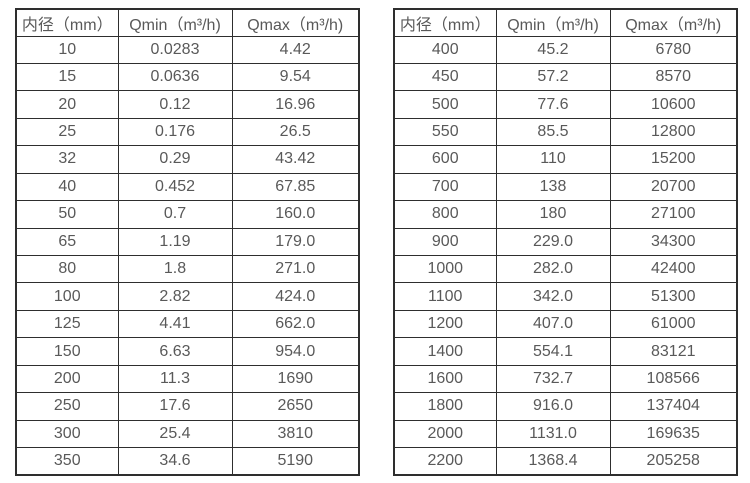  I want to click on table-cell-qmin: 34.6, so click(175, 461).